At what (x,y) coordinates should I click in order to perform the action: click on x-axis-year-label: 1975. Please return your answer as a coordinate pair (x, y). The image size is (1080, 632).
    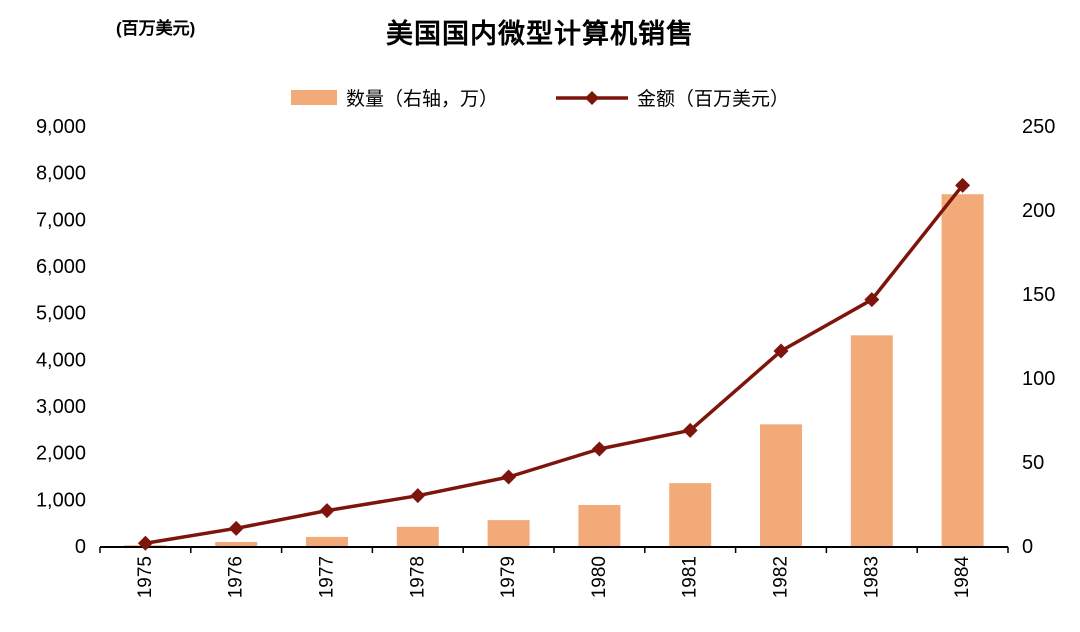
    Looking at the image, I should click on (145, 577).